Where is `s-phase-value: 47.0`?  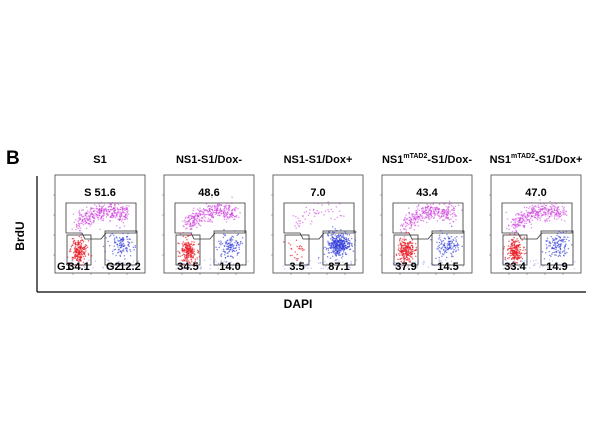
s-phase-value: 47.0 is located at coordinates (535, 193).